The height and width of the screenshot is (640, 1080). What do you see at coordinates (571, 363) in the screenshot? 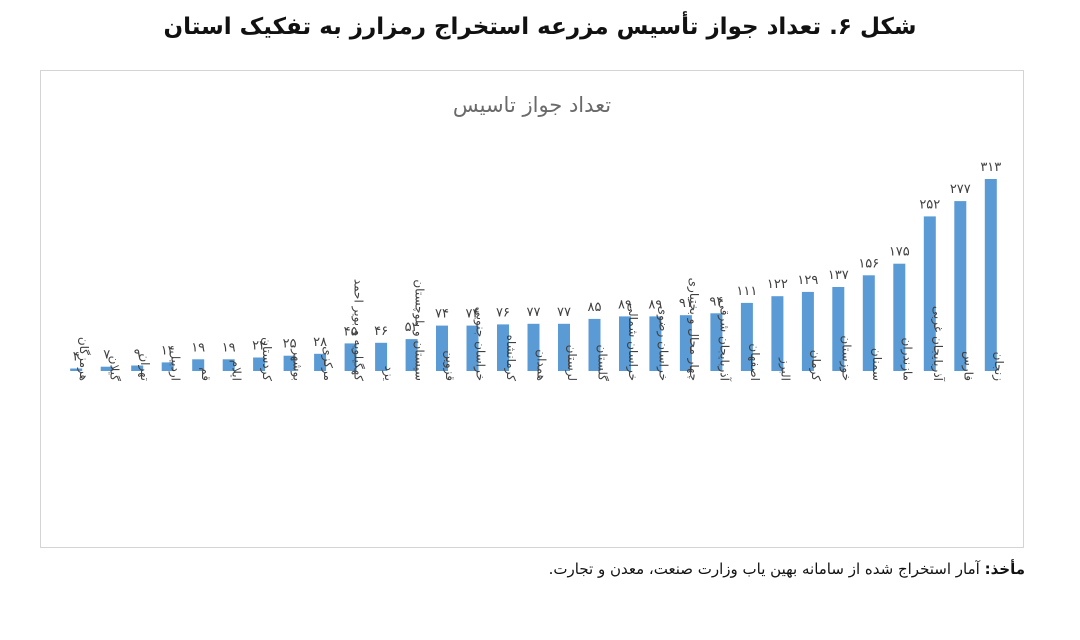
I see `category-label: لرستان` at bounding box center [571, 363].